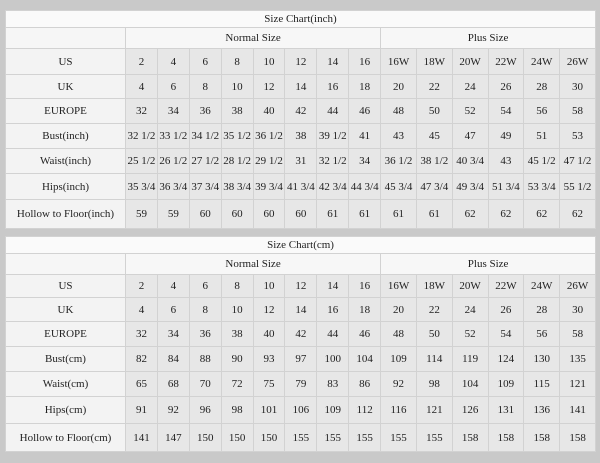 This screenshot has height=463, width=600. Describe the element at coordinates (577, 161) in the screenshot. I see `size-cell: 47 1/2` at that location.